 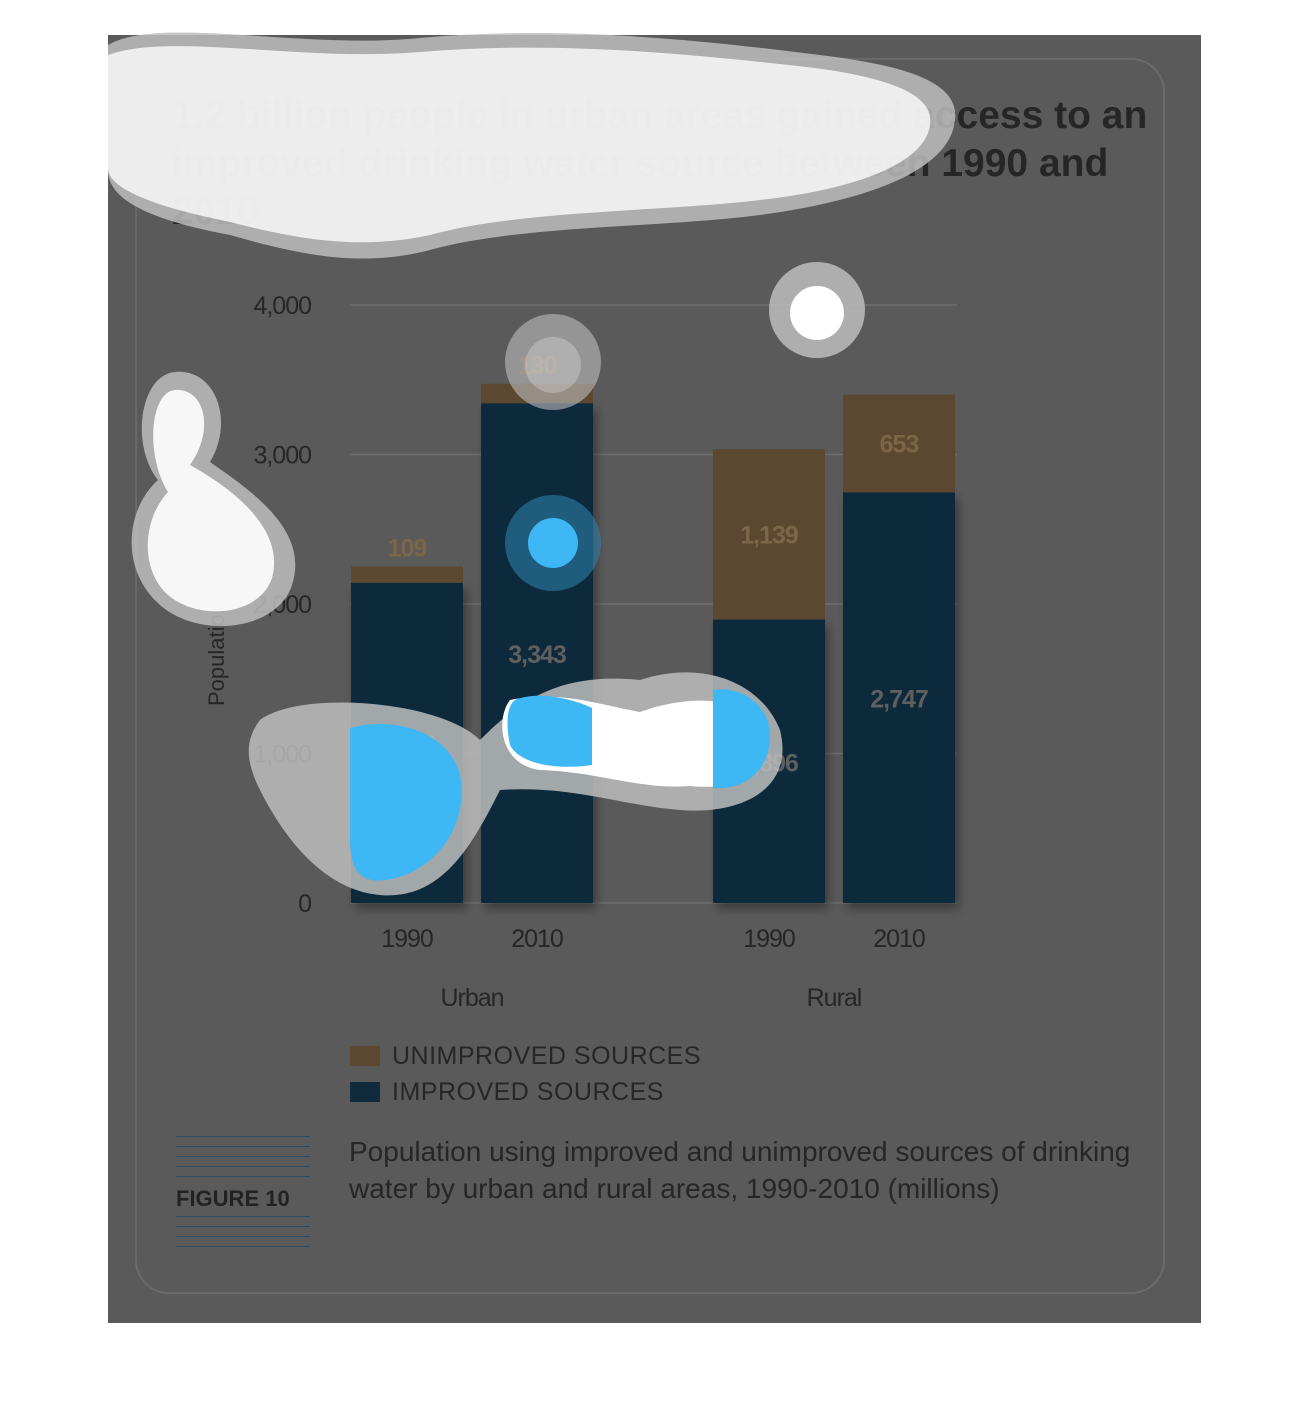 I want to click on x-group-label: Rural, so click(x=834, y=998).